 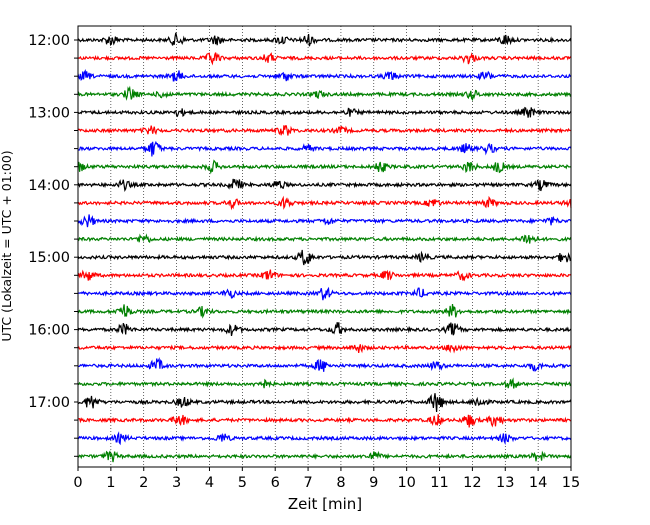 I want to click on y-tick-label: 14:00, so click(x=49, y=186).